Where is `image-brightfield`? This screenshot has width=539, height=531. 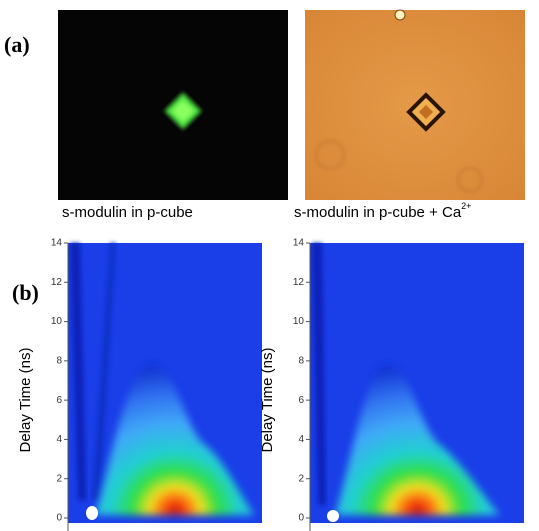
image-brightfield is located at coordinates (415, 104).